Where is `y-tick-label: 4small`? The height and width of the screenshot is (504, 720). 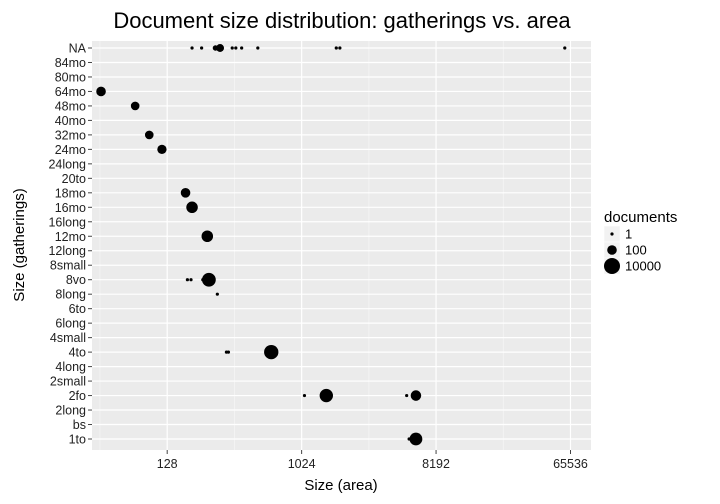 y-tick-label: 4small is located at coordinates (68, 338).